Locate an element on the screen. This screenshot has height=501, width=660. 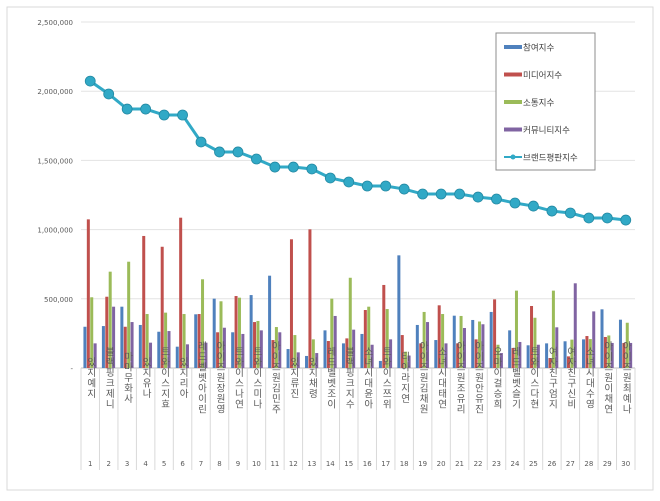
y-tick-label: 2,500,000 is located at coordinates (55, 23).